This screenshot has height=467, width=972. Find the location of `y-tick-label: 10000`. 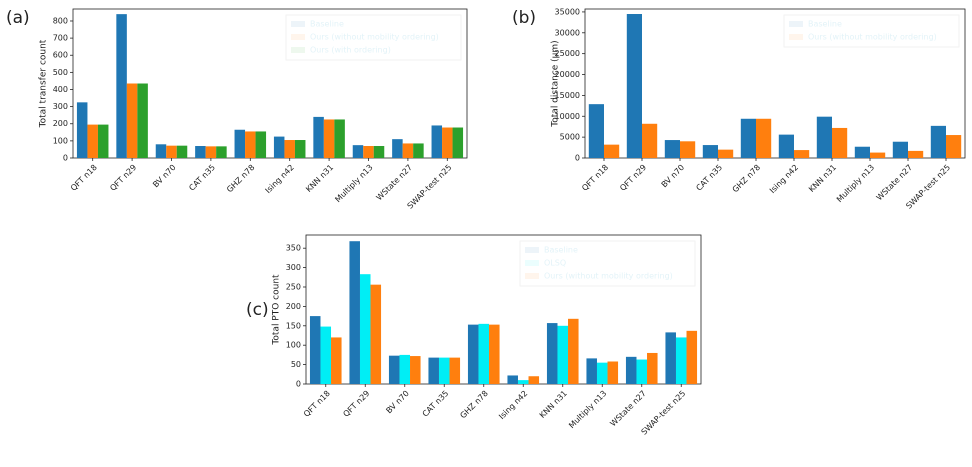

y-tick-label: 10000 is located at coordinates (567, 116).